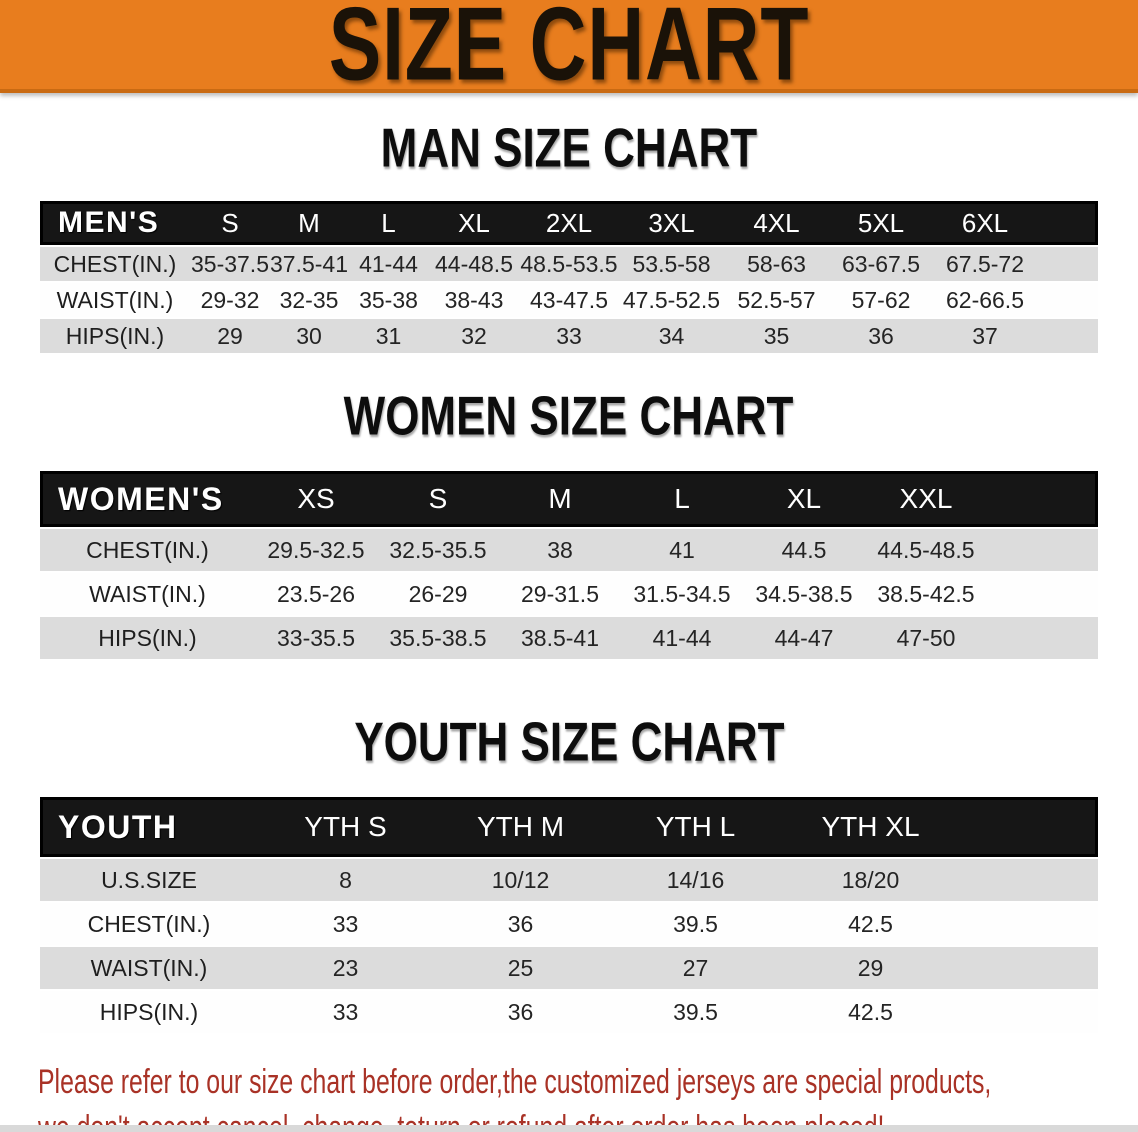 The width and height of the screenshot is (1138, 1132). I want to click on value-cell: 42.5, so click(870, 924).